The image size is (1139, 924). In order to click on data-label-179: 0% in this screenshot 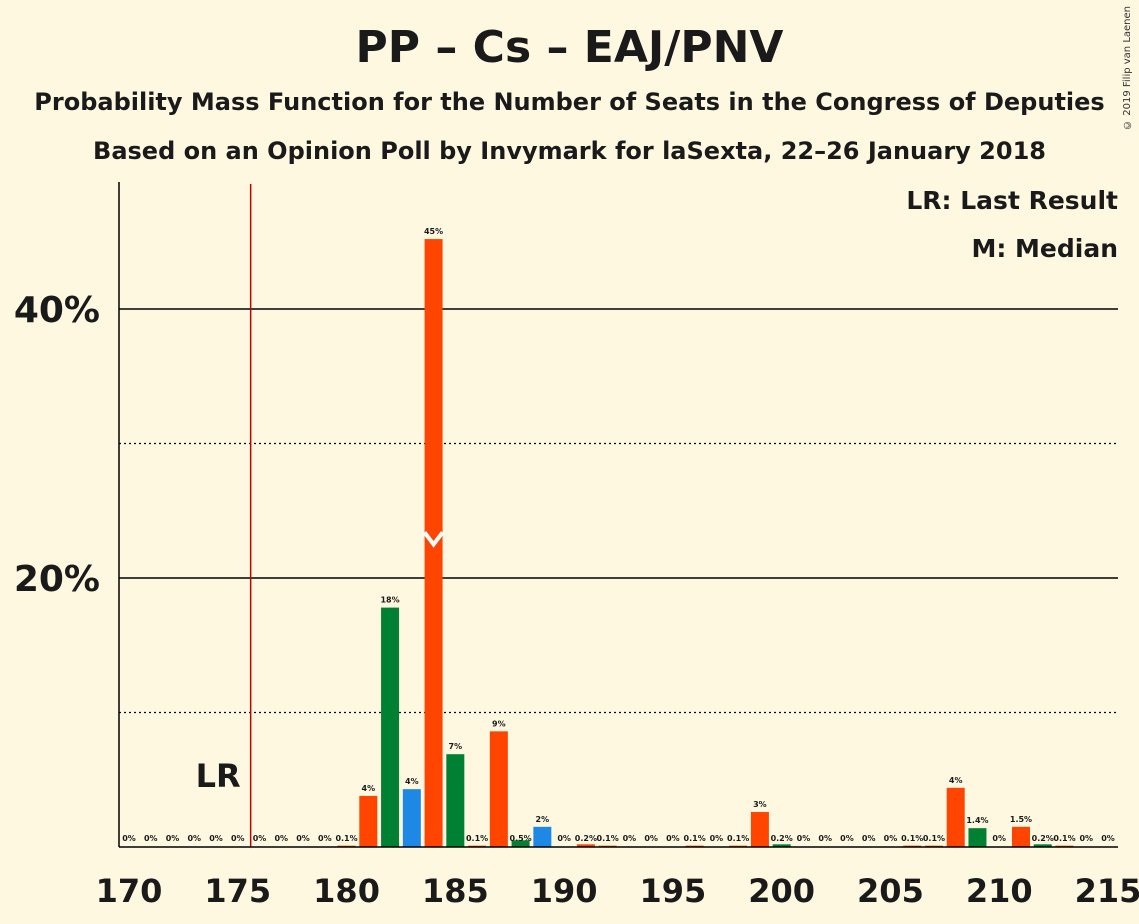, I will do `click(325, 838)`.